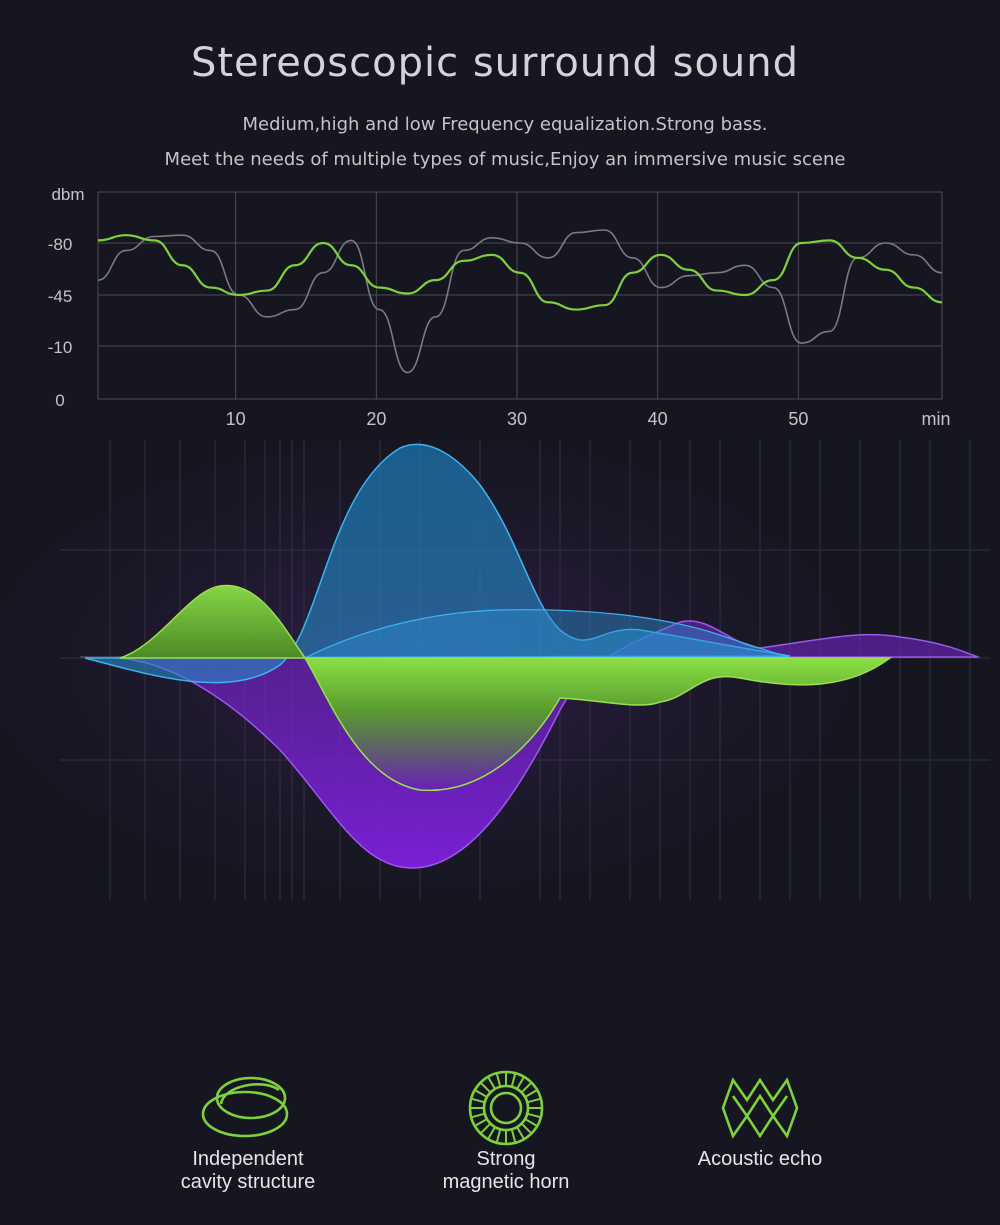 This screenshot has height=1225, width=1000. I want to click on chart-grid, so click(520, 295).